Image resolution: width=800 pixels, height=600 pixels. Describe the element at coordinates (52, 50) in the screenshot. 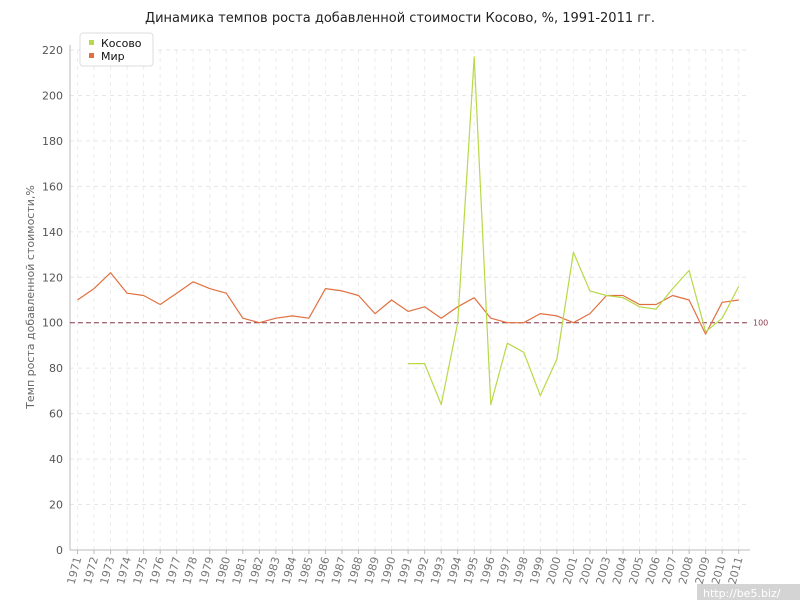

I see `y-tick-label: 220` at that location.